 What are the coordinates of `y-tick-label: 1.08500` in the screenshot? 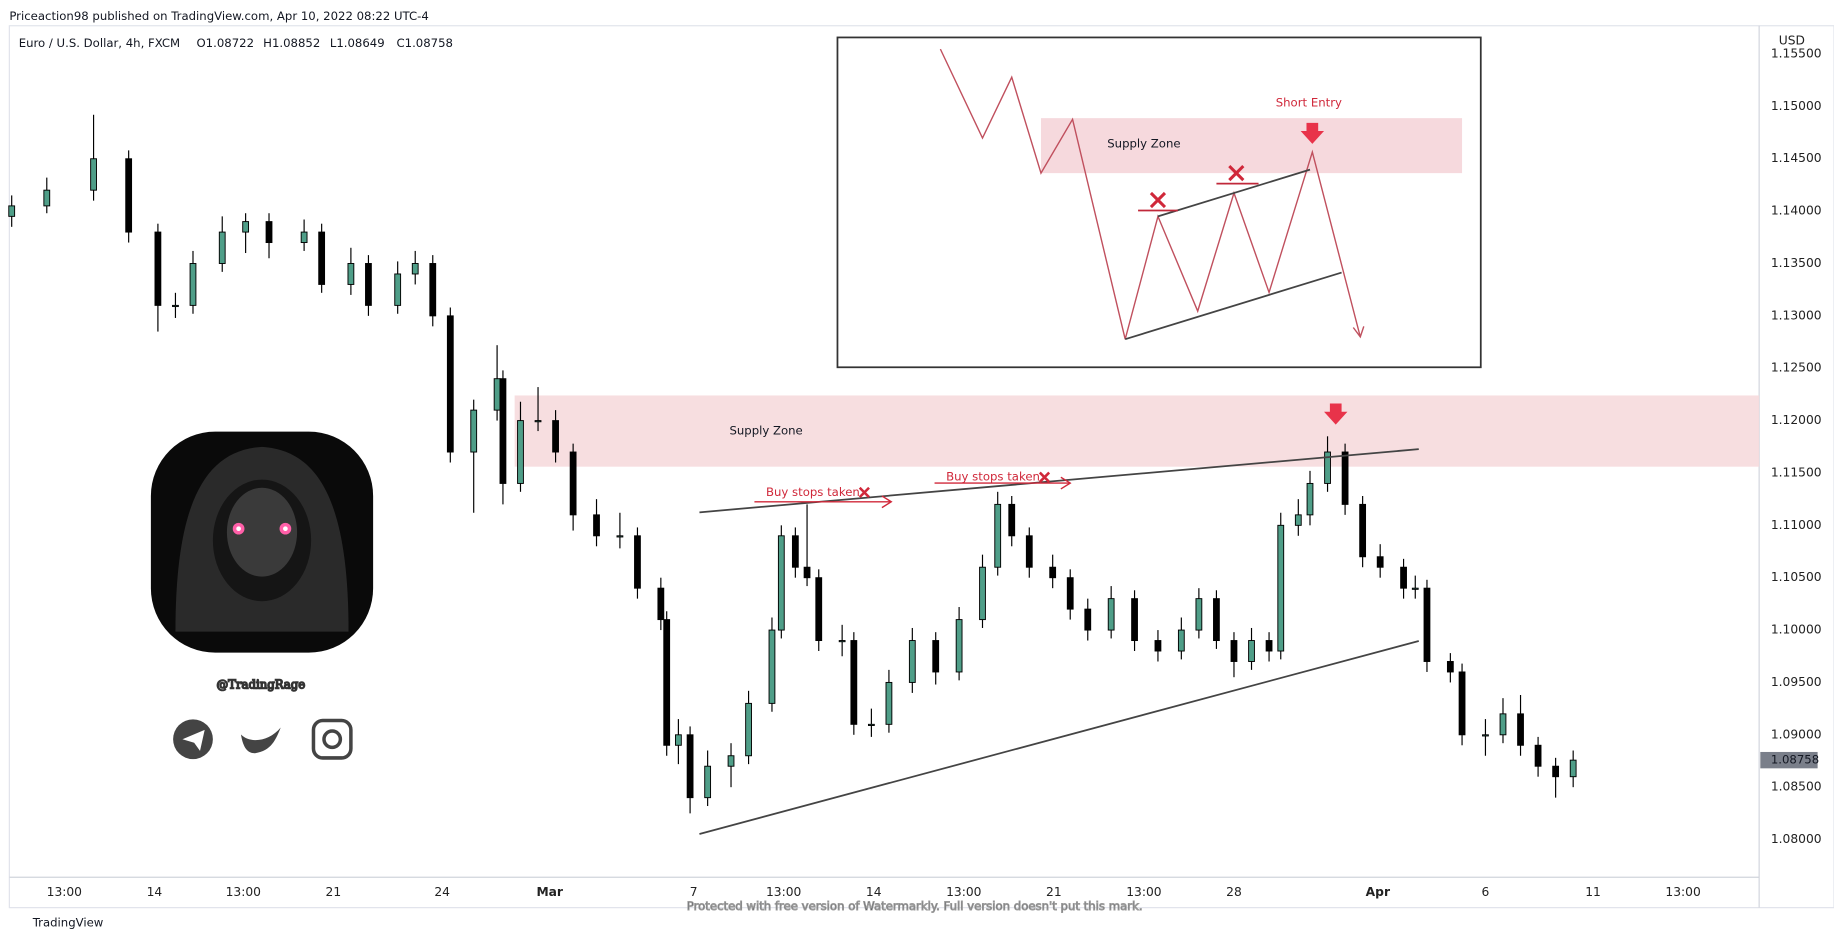 It's located at (1796, 787).